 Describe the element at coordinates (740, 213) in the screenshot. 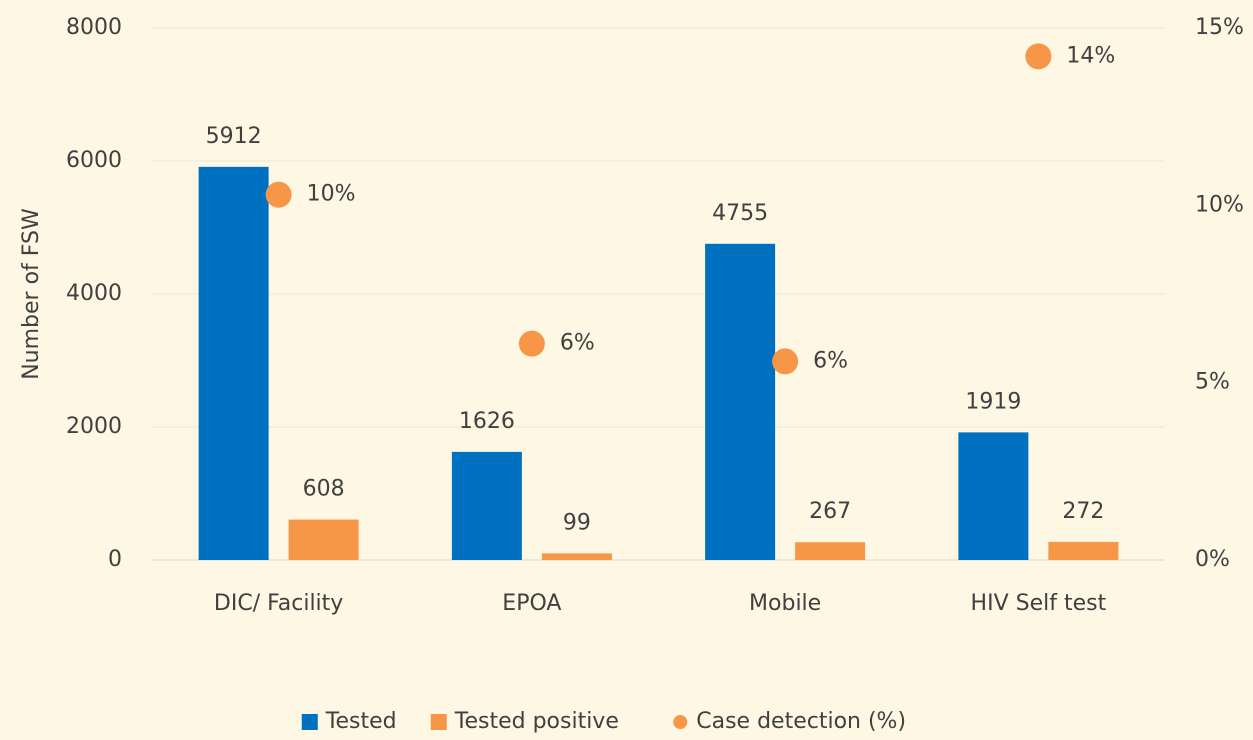

I see `data-label: 4755` at that location.